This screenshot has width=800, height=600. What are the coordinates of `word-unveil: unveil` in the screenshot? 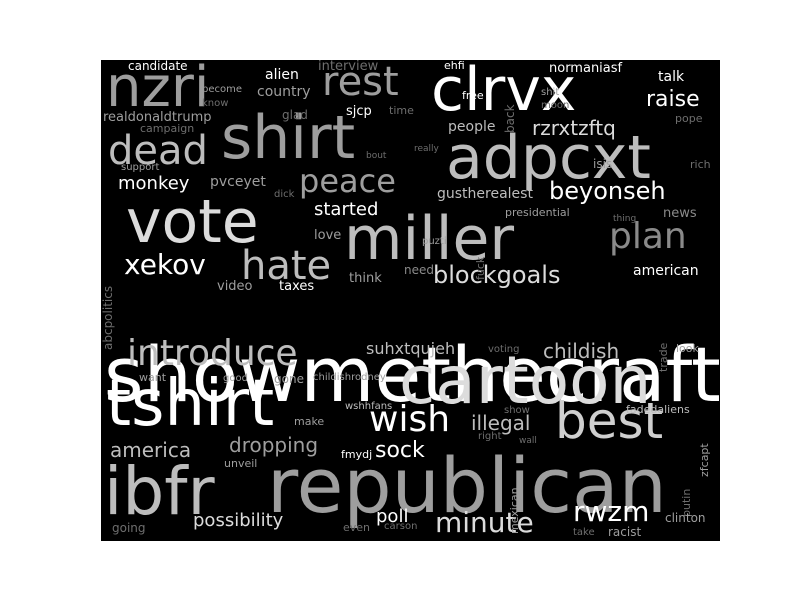 It's located at (241, 463).